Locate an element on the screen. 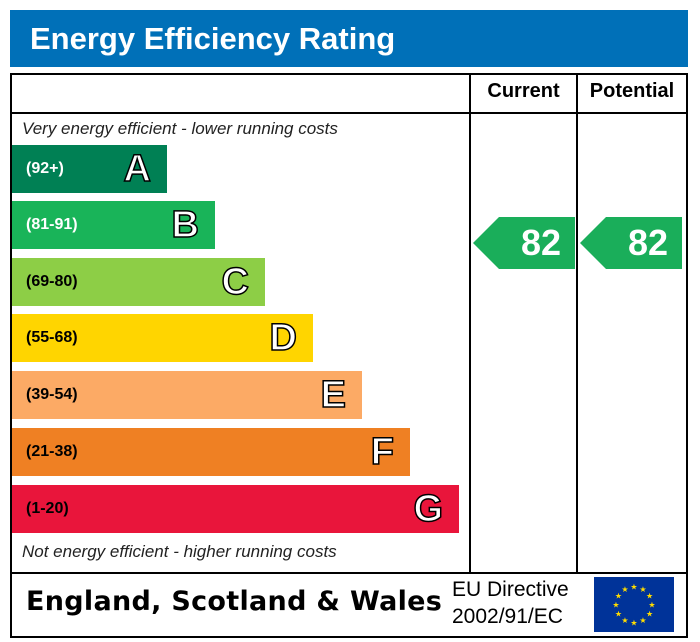 This screenshot has width=700, height=642. band-letter: E is located at coordinates (333, 395).